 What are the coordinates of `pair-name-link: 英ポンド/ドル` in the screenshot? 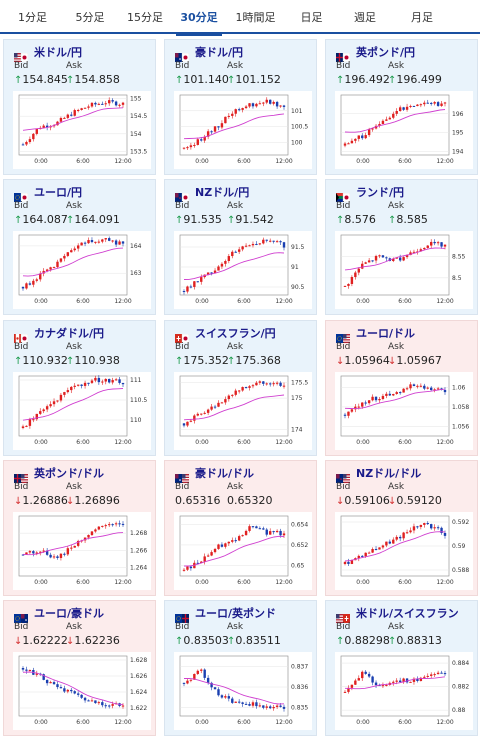 It's located at (69, 473).